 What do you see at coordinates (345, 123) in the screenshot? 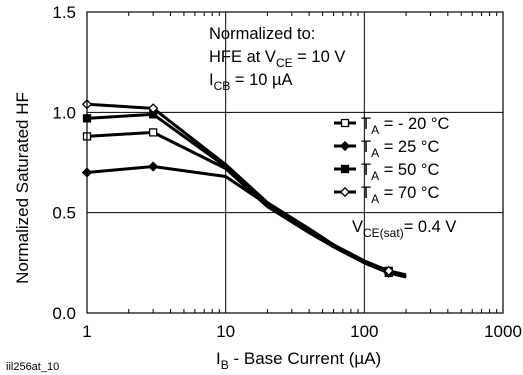
I see `legend-marker-minus20` at bounding box center [345, 123].